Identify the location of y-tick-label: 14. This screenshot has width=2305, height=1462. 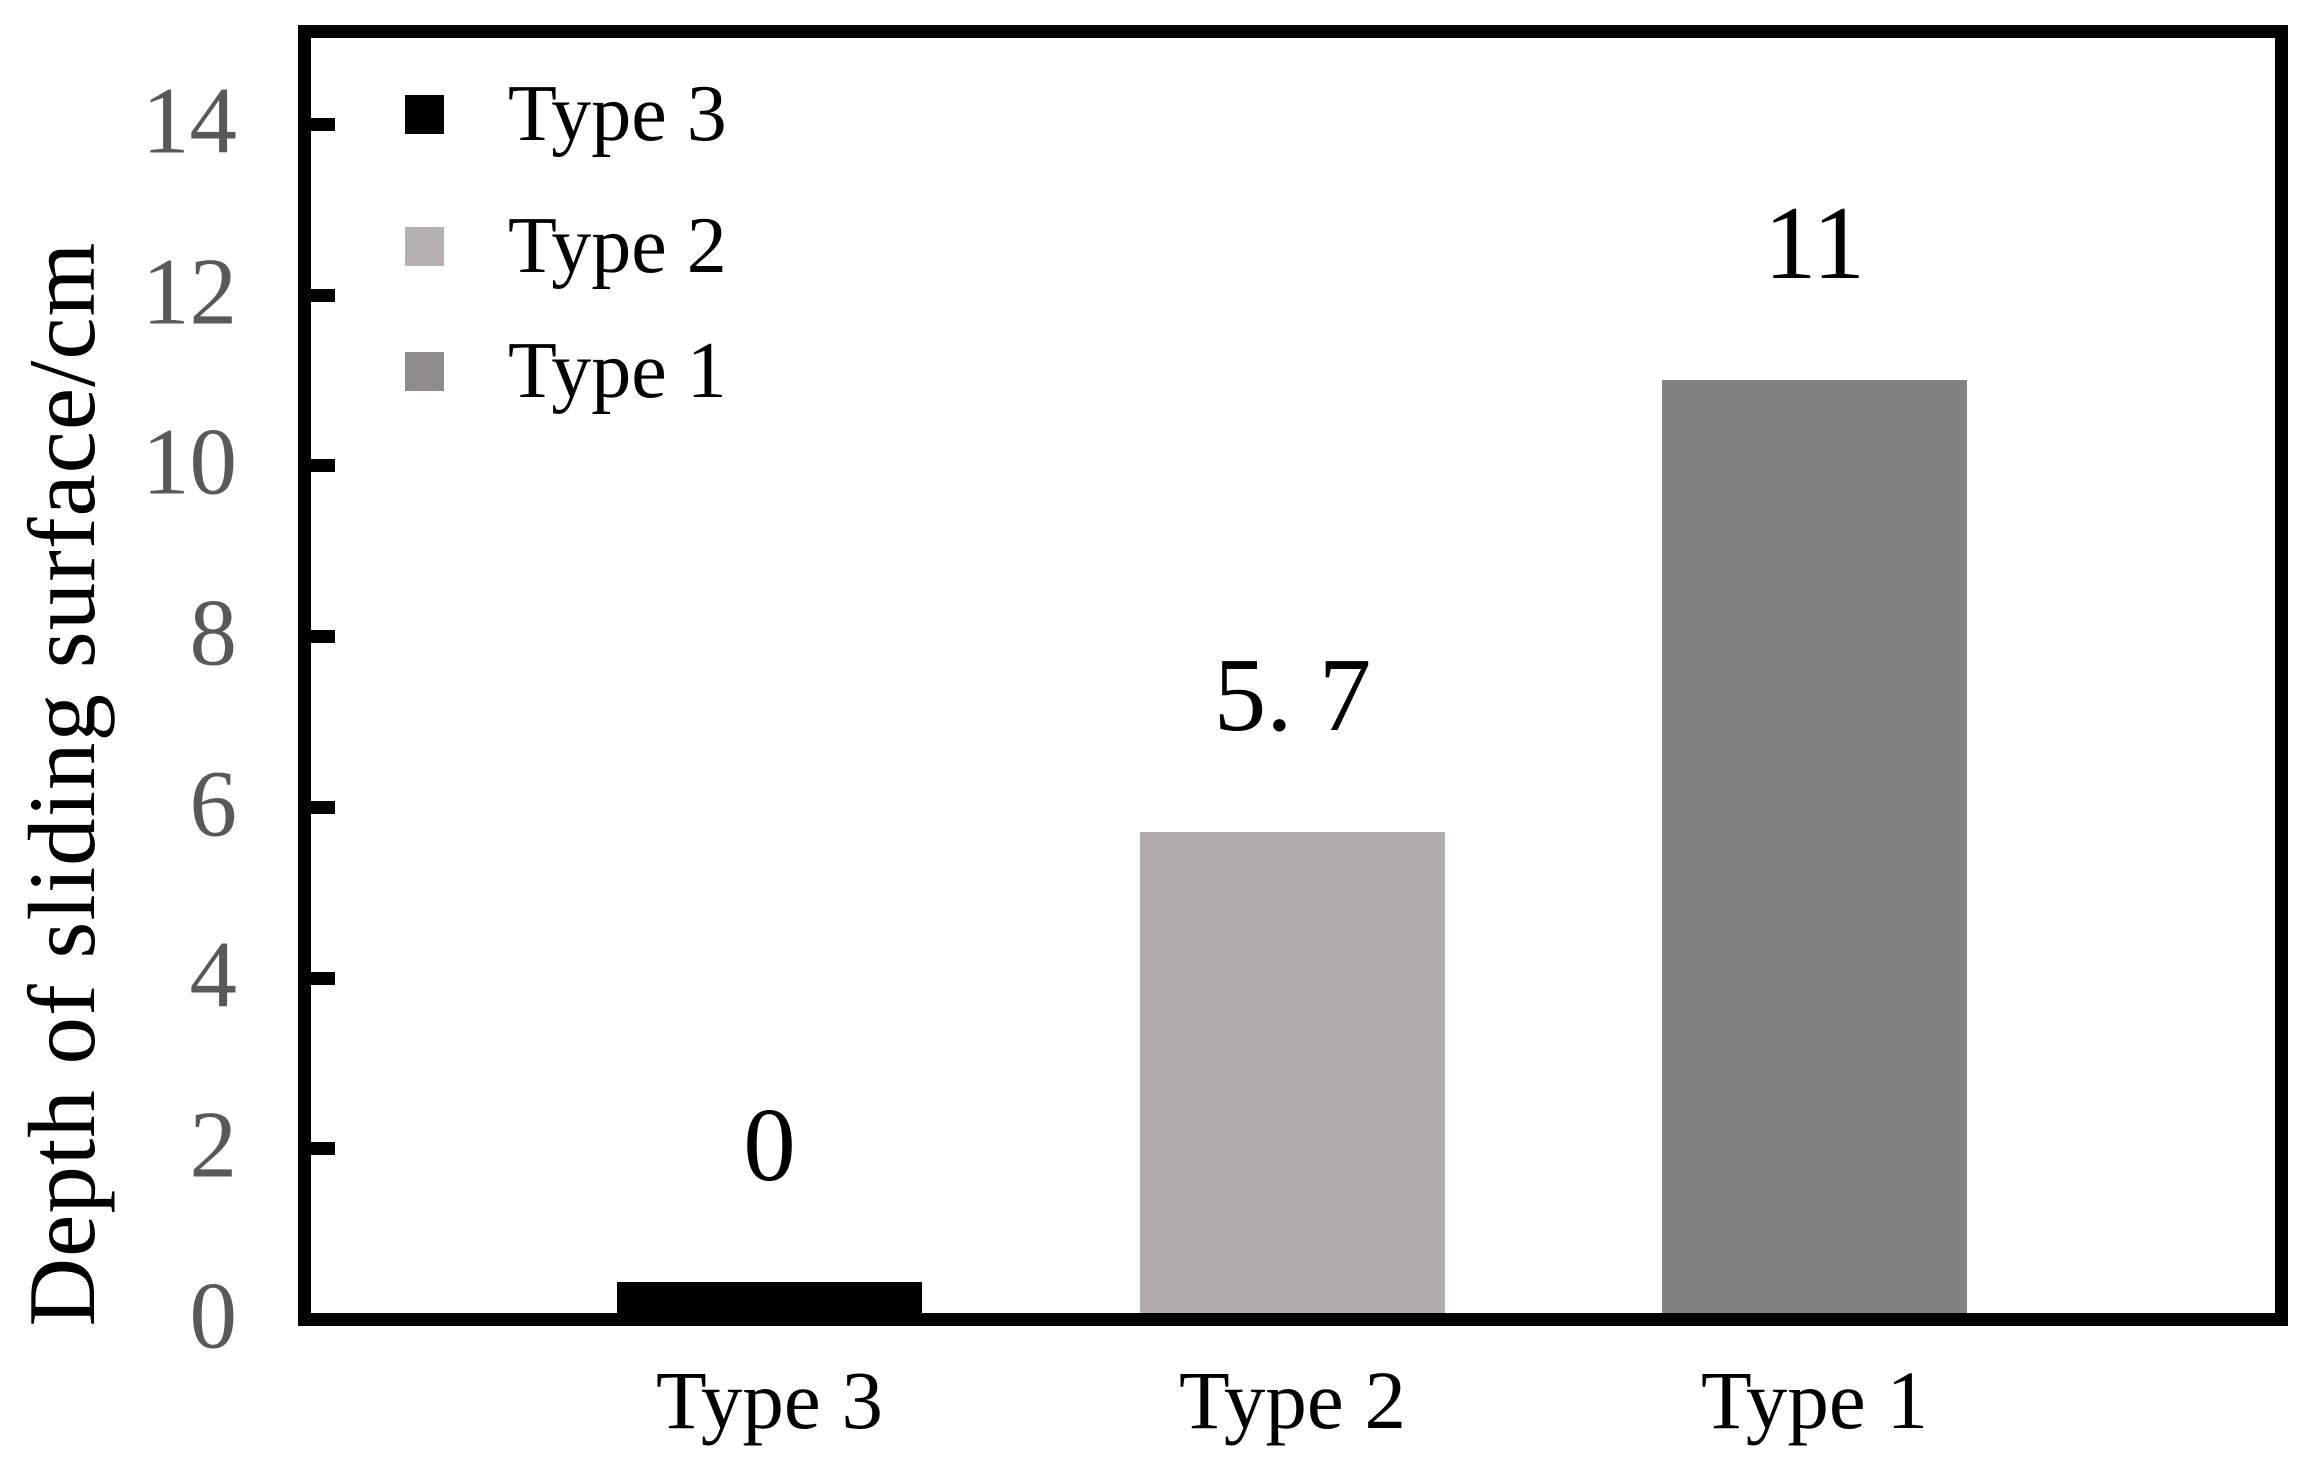
(189, 120).